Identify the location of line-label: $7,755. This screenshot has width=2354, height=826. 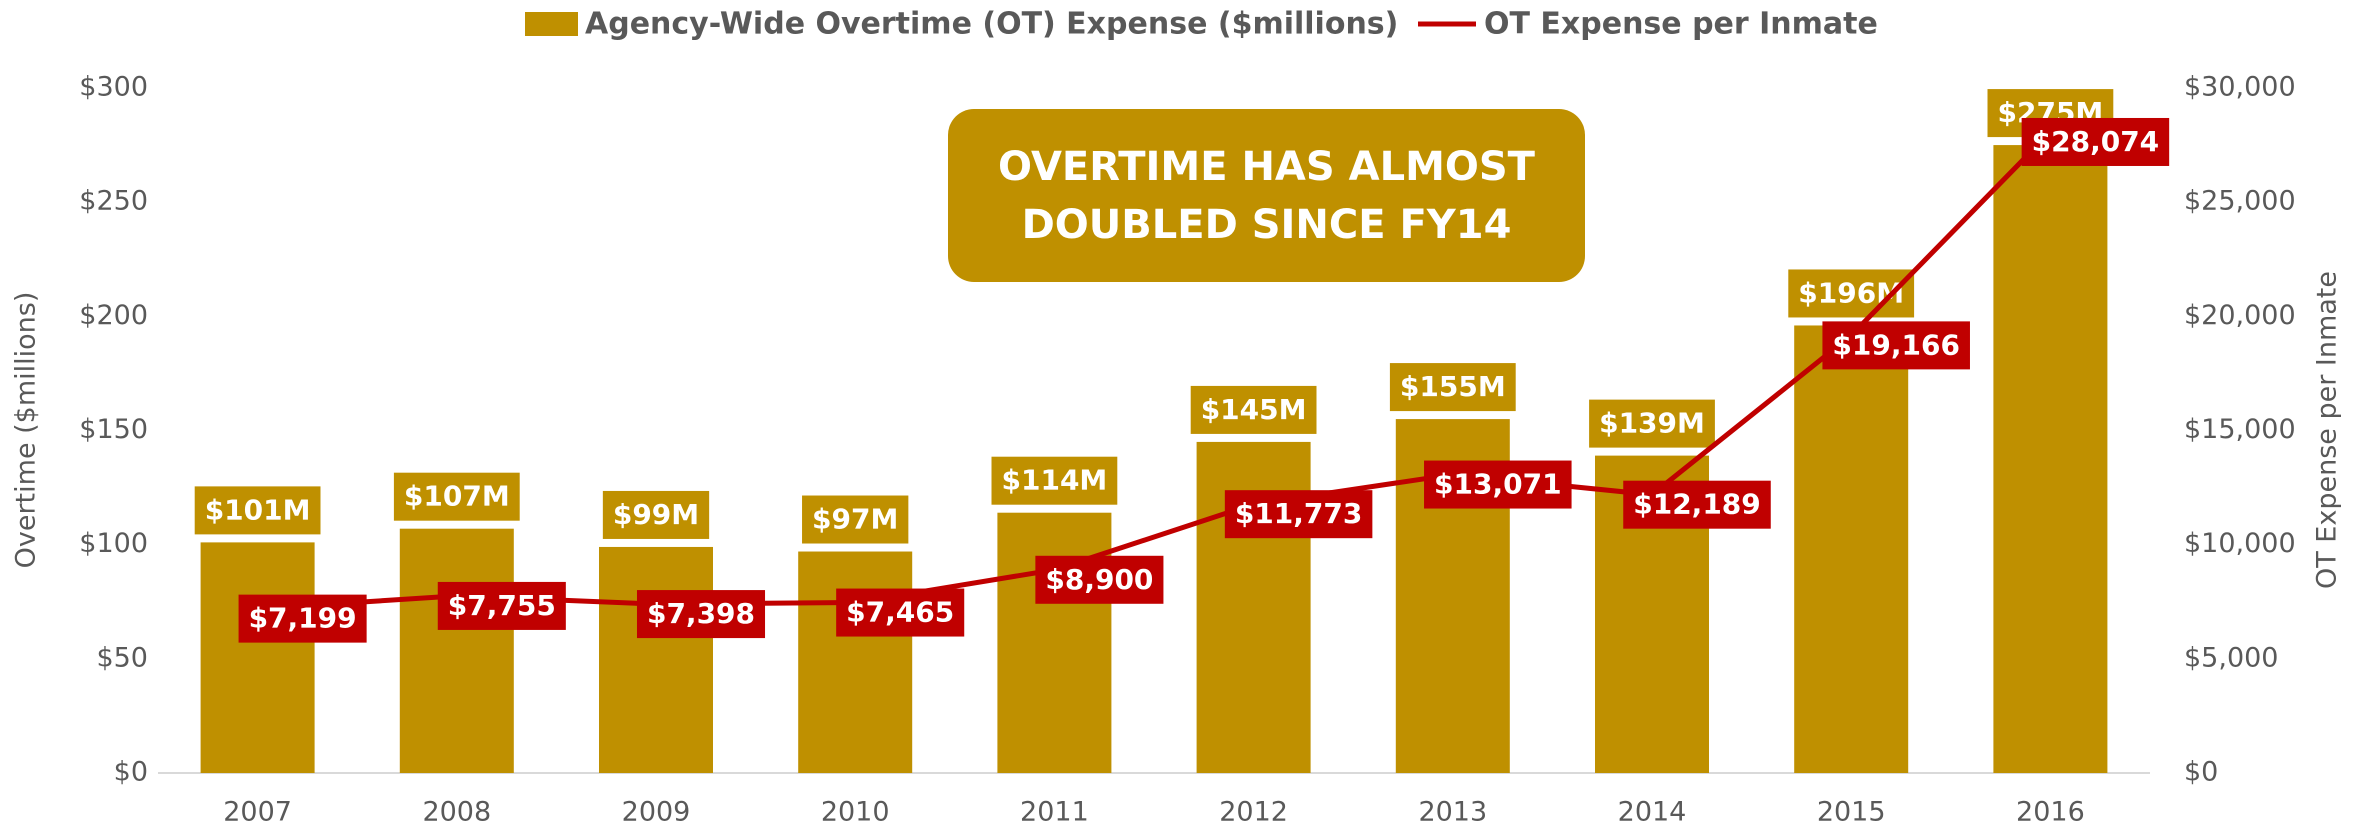
(502, 605).